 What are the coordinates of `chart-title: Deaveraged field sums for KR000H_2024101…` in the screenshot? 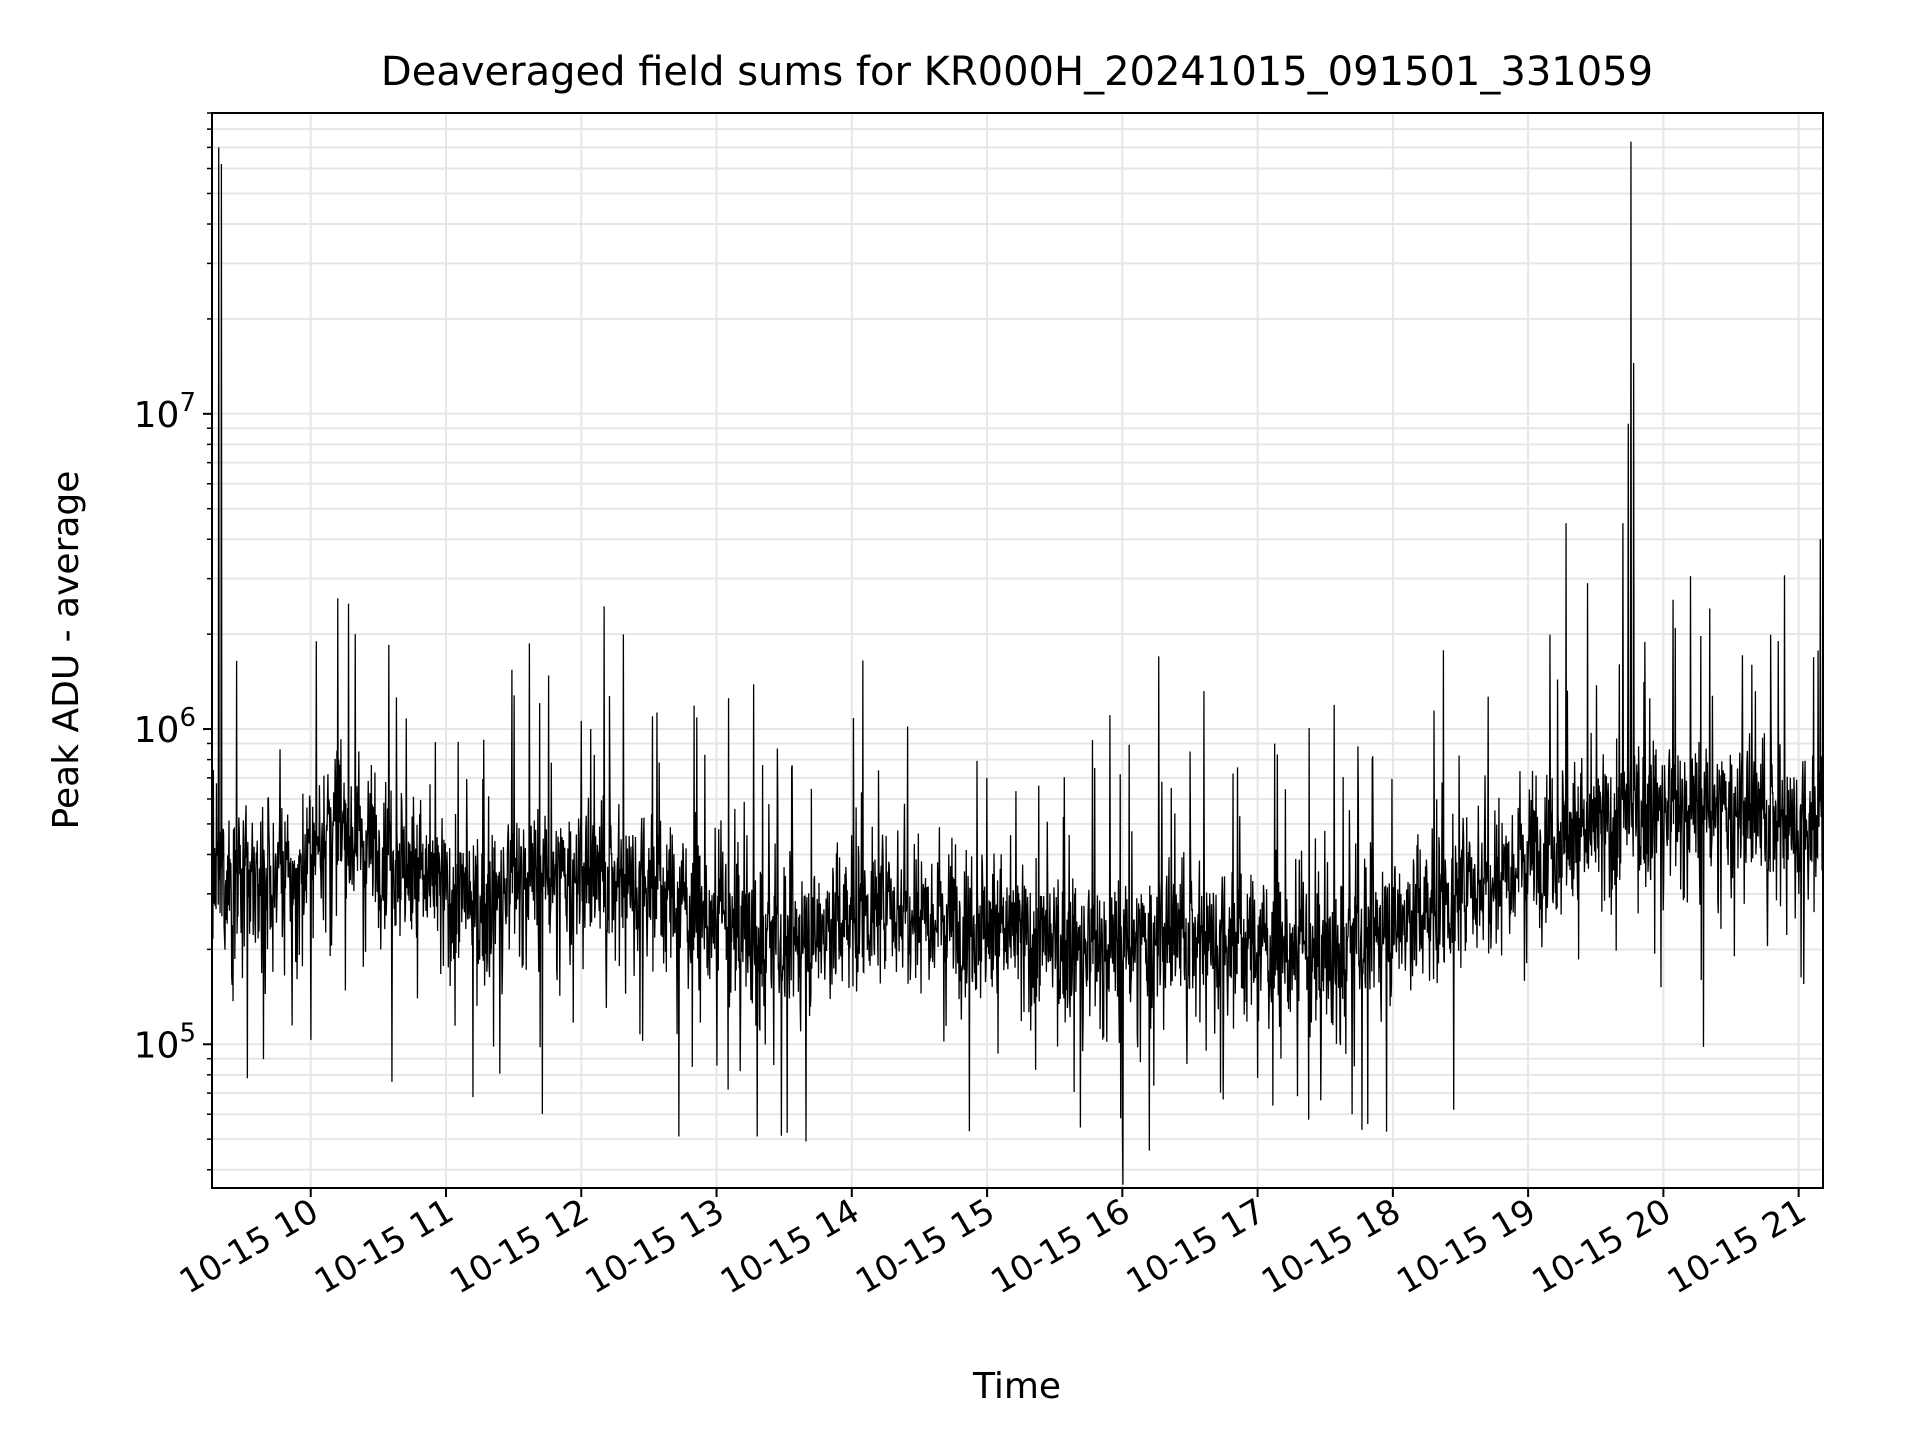 It's located at (1017, 72).